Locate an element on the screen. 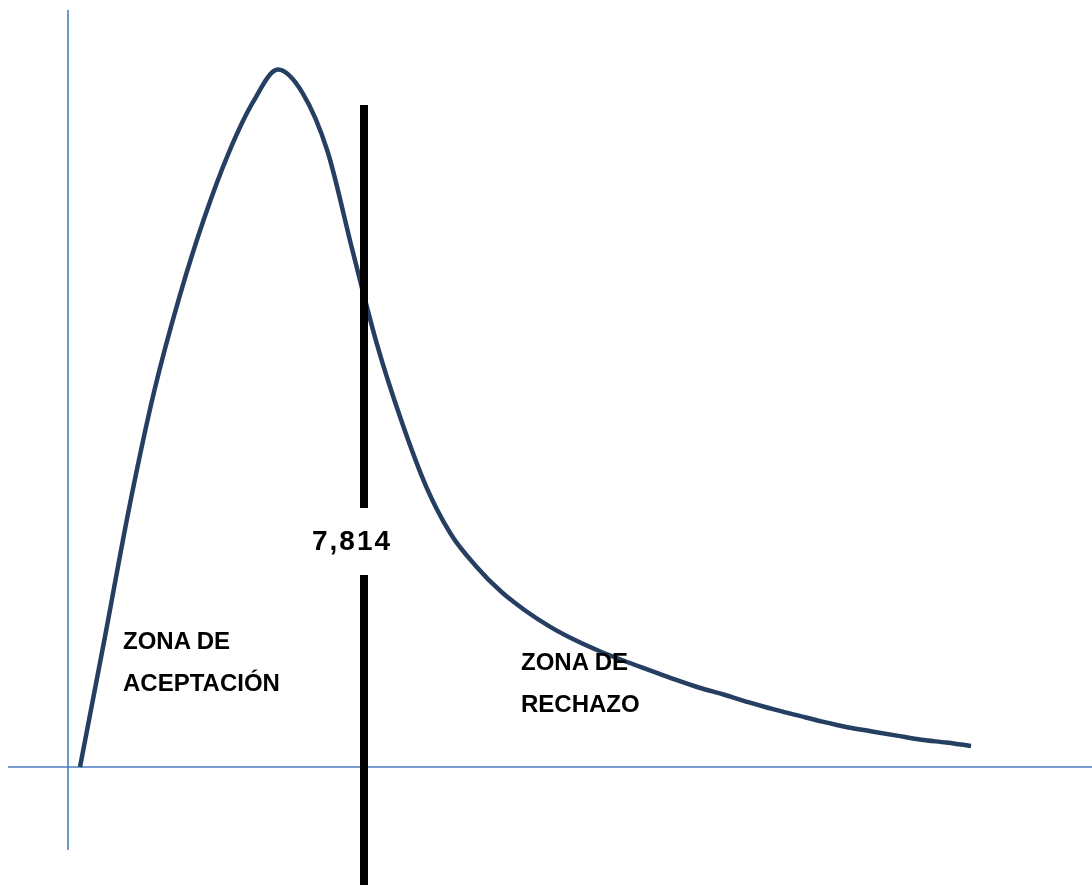 The image size is (1092, 886). text: 7,814 is located at coordinates (352, 540).